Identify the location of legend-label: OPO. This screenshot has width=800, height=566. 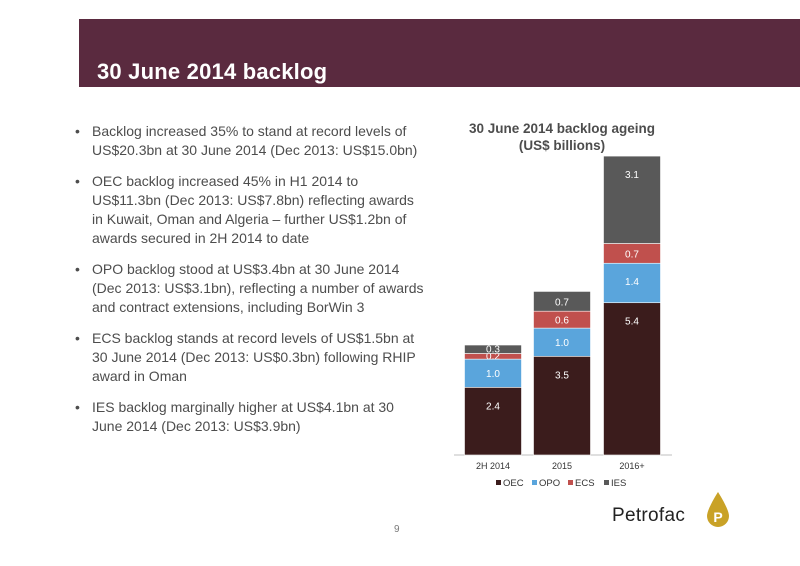
(549, 483).